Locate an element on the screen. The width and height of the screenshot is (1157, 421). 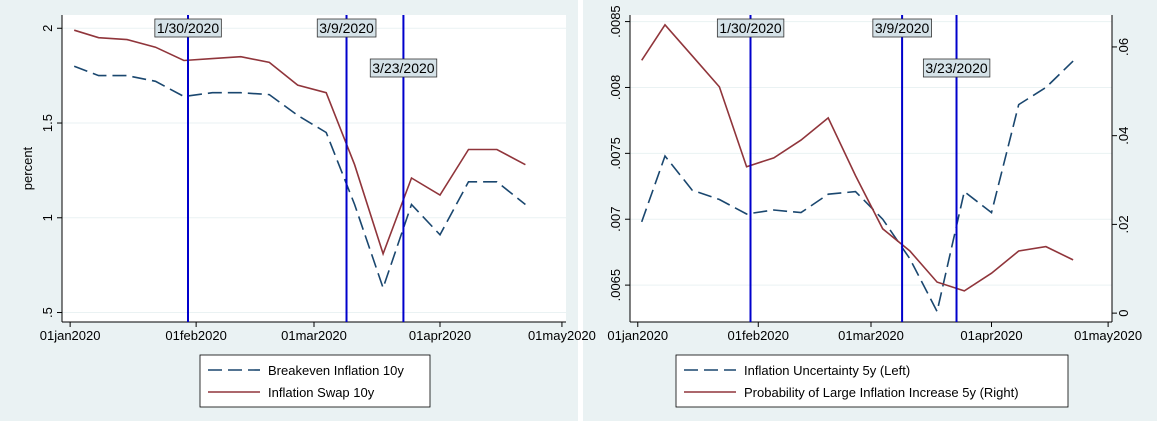
legend-label: Breakeven Inflation 10y is located at coordinates (336, 370).